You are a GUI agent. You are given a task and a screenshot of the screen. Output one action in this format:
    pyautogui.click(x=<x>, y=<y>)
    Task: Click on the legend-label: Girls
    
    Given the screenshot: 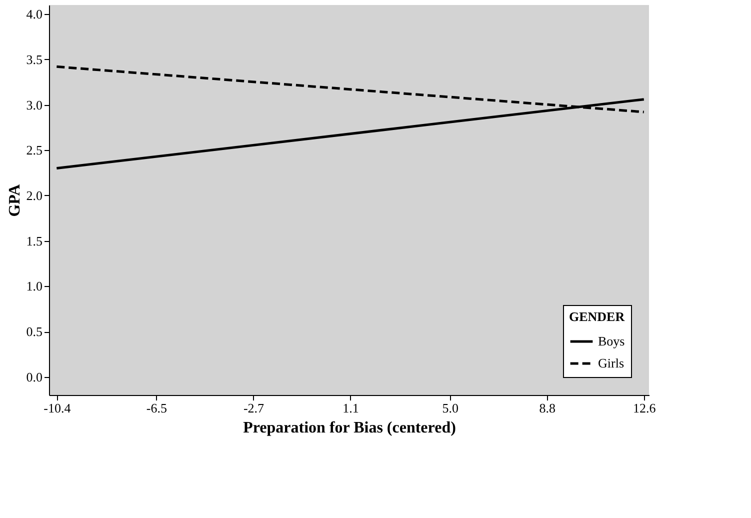 What is the action you would take?
    pyautogui.click(x=611, y=363)
    